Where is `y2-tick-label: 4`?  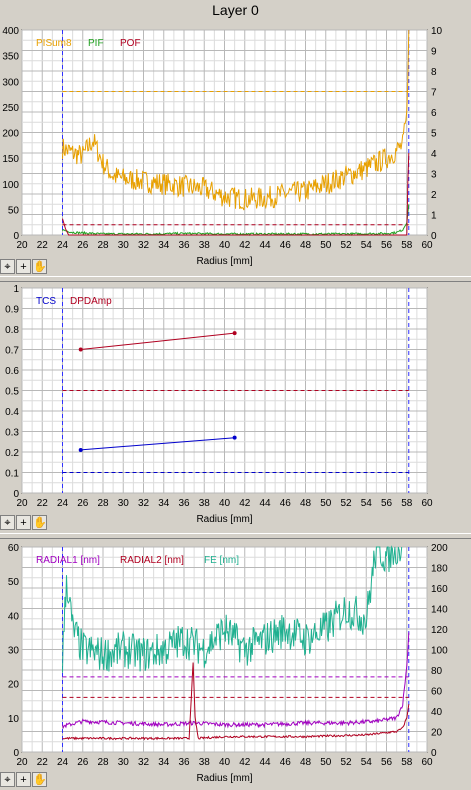
y2-tick-label: 4 is located at coordinates (434, 154).